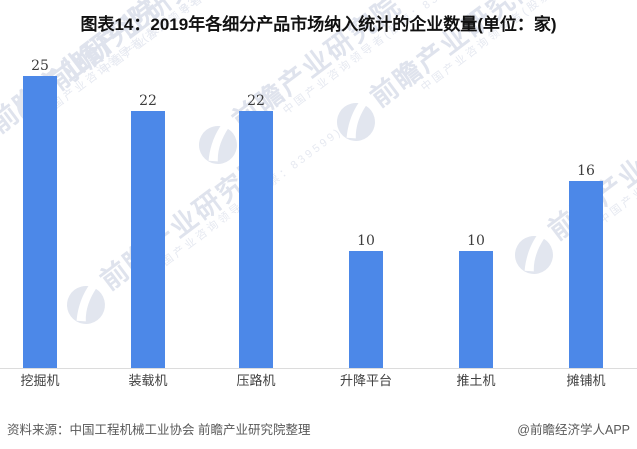 Image resolution: width=637 pixels, height=449 pixels. Describe the element at coordinates (40, 380) in the screenshot. I see `x-axis-category-label: 挖掘机` at that location.